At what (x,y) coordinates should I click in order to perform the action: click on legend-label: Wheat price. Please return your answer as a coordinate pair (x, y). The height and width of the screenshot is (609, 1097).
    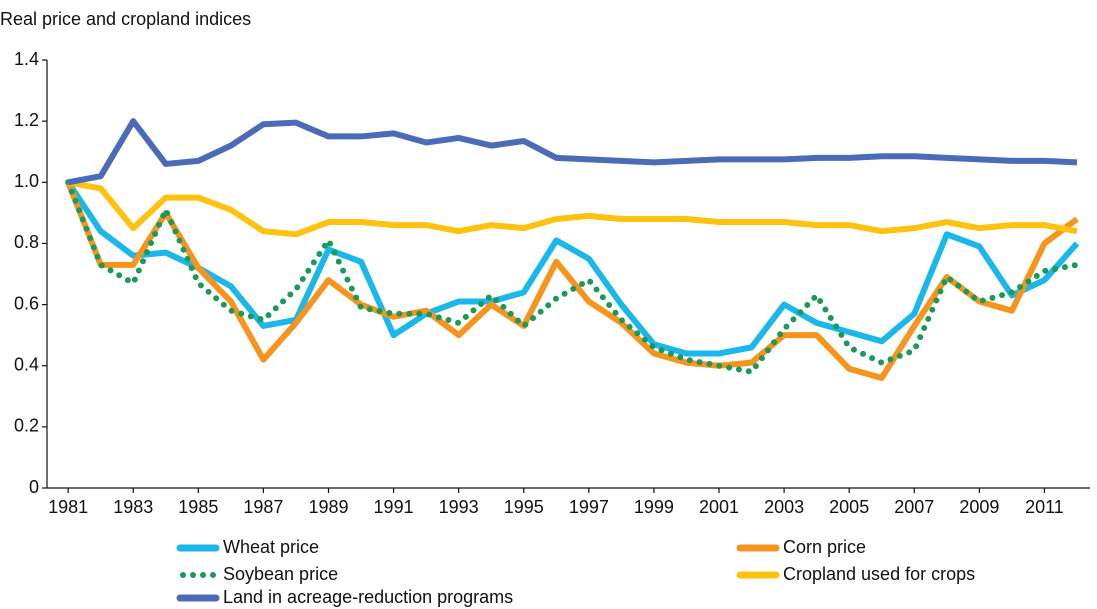
    Looking at the image, I should click on (271, 547).